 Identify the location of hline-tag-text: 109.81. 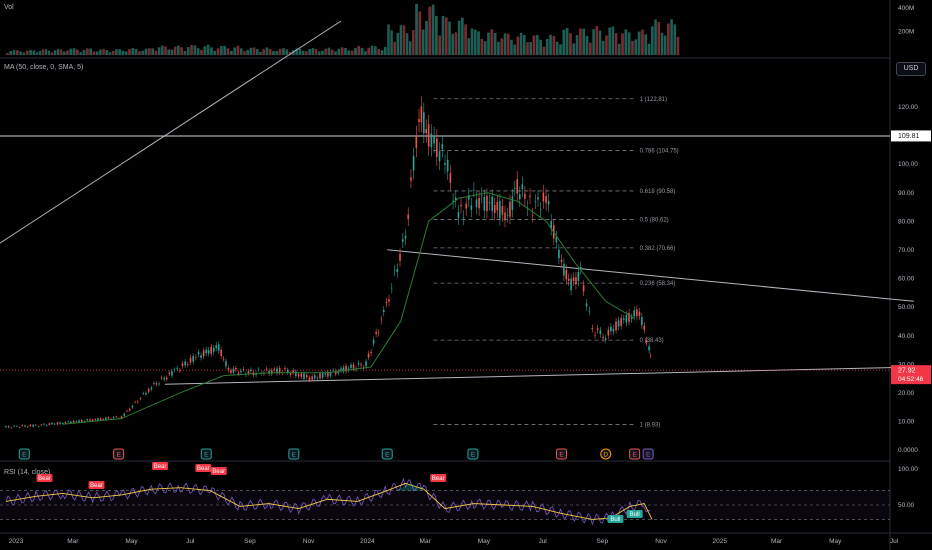
(909, 136).